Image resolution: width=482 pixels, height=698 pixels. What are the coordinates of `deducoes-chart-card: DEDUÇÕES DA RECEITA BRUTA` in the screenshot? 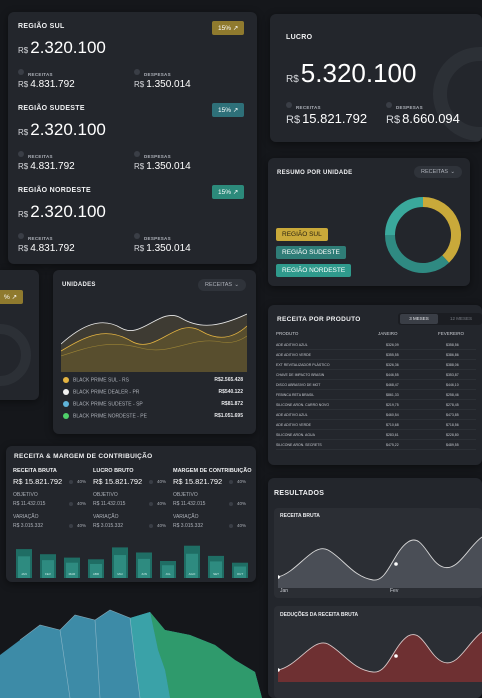 It's located at (378, 652).